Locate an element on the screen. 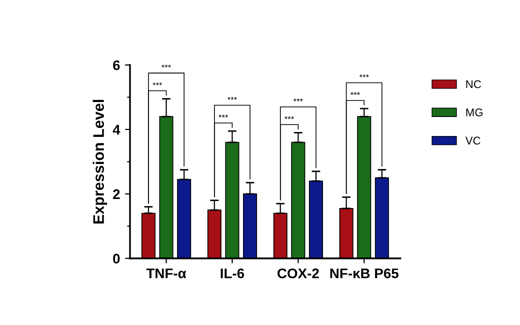 The image size is (520, 325). y-tick-label: 0 is located at coordinates (116, 259).